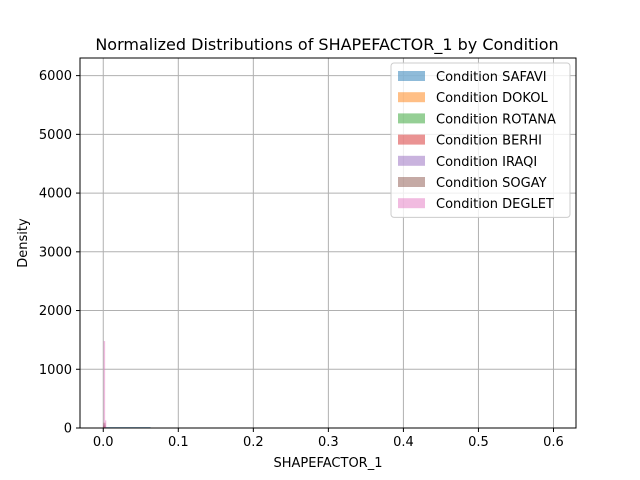 This screenshot has width=640, height=480. I want to click on x-tick-label: 0.4, so click(403, 442).